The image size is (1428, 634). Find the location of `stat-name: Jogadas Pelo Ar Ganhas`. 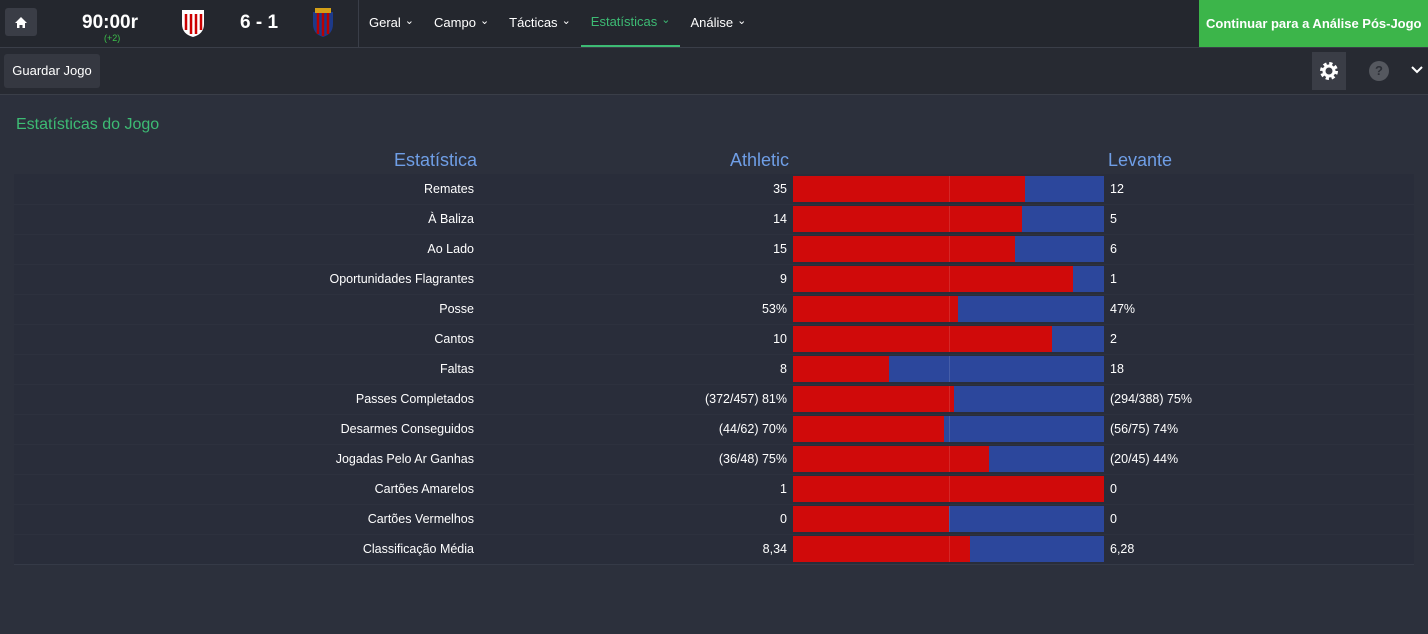

stat-name: Jogadas Pelo Ar Ganhas is located at coordinates (404, 459).